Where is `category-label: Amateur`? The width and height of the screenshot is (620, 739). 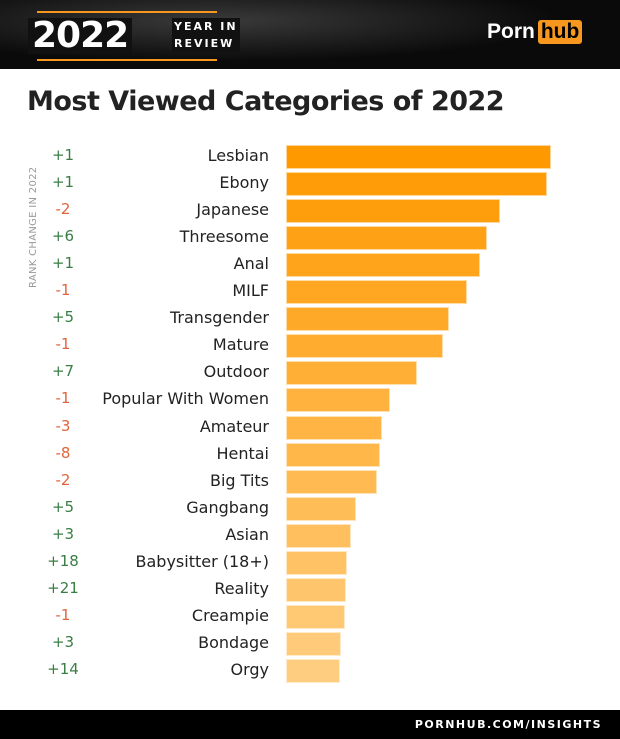
category-label: Amateur is located at coordinates (234, 426).